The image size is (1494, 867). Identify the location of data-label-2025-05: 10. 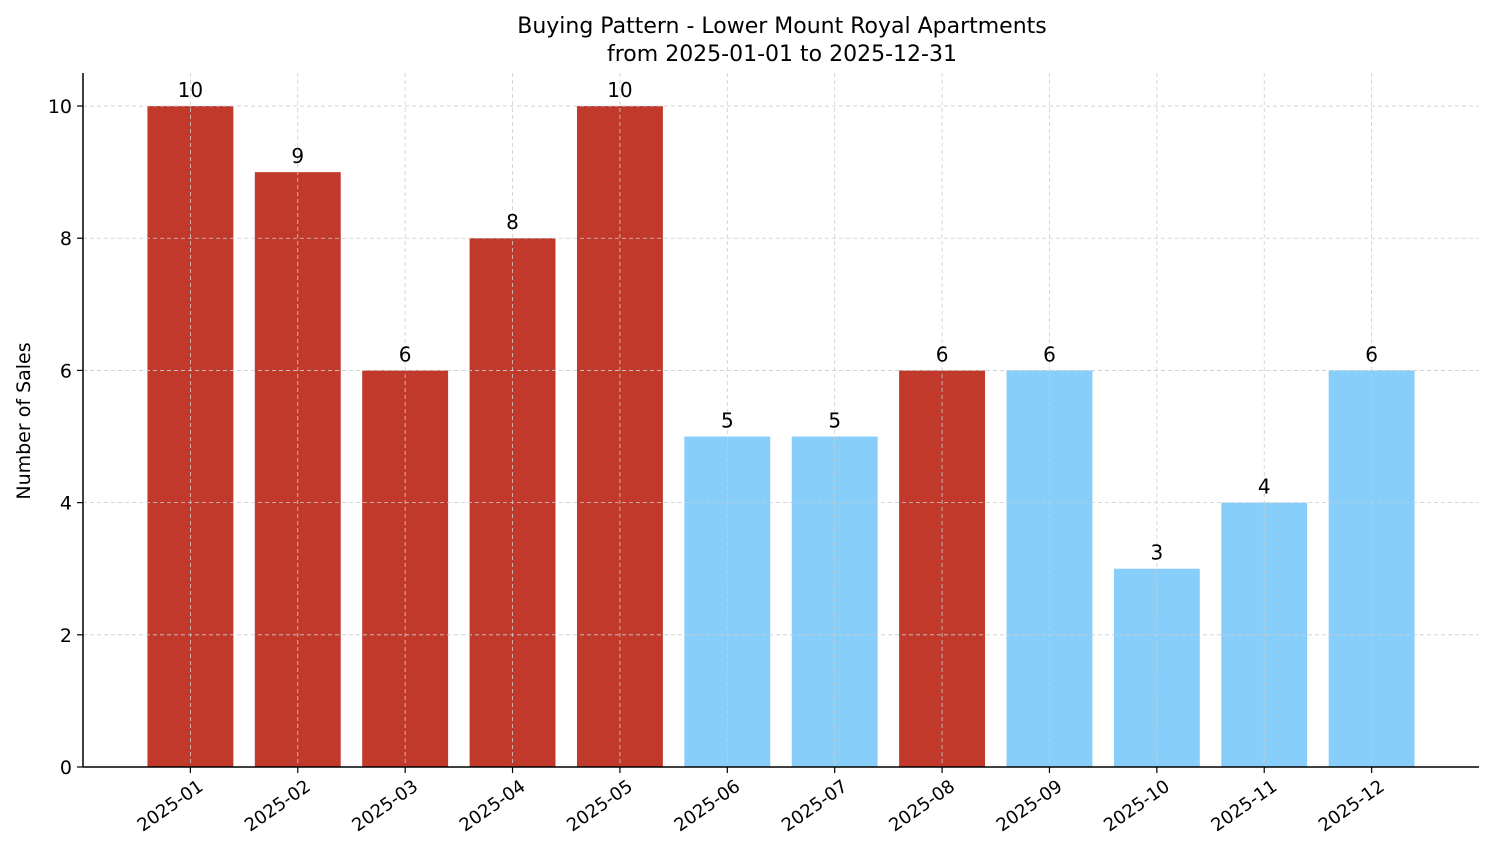
(619, 90).